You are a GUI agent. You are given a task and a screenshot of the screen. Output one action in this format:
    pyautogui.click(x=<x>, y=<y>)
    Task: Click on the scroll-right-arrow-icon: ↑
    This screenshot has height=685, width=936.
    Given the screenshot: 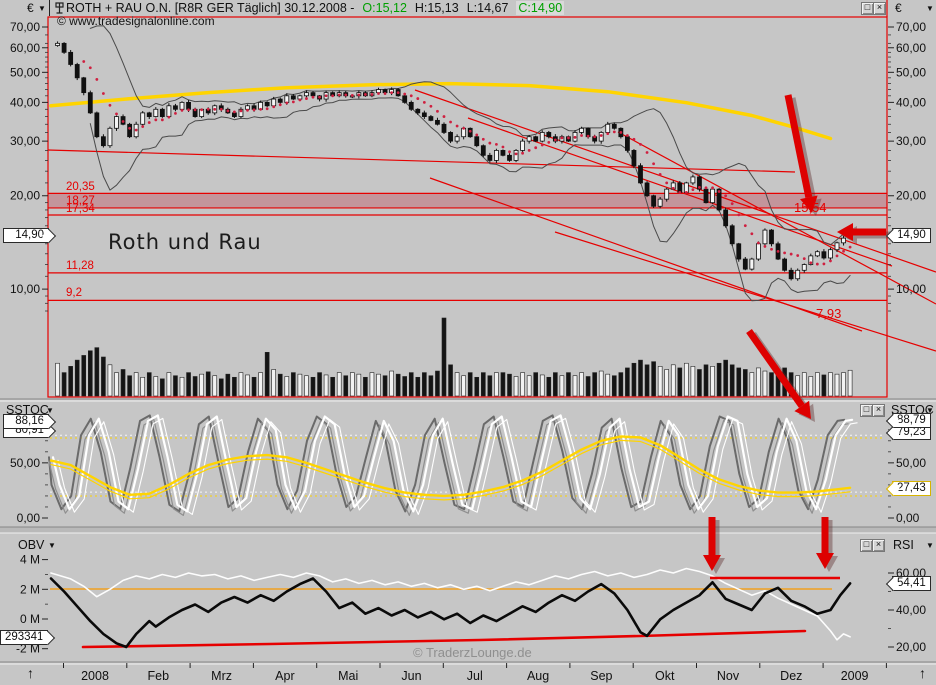 What is the action you would take?
    pyautogui.click(x=922, y=673)
    